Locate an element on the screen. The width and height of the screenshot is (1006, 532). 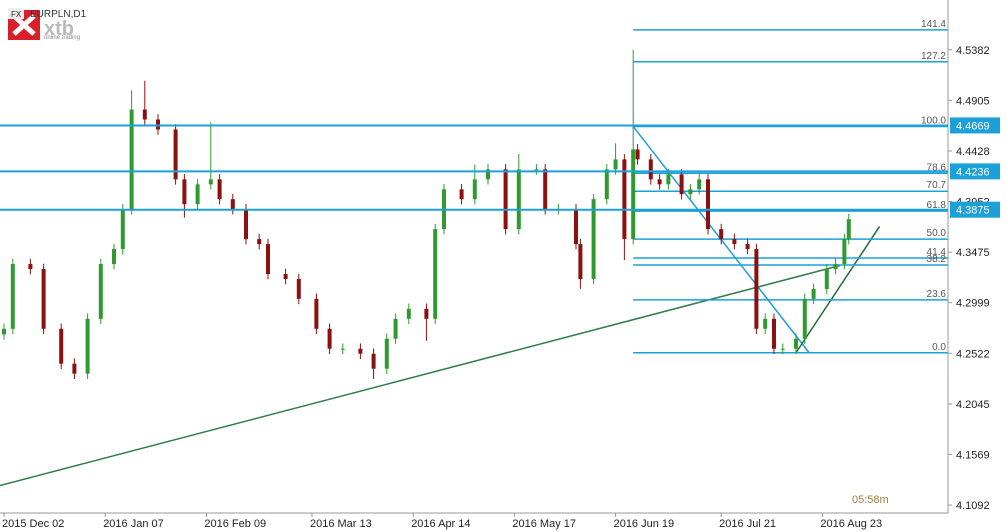
y-tick-label: 4.5382 is located at coordinates (973, 51).